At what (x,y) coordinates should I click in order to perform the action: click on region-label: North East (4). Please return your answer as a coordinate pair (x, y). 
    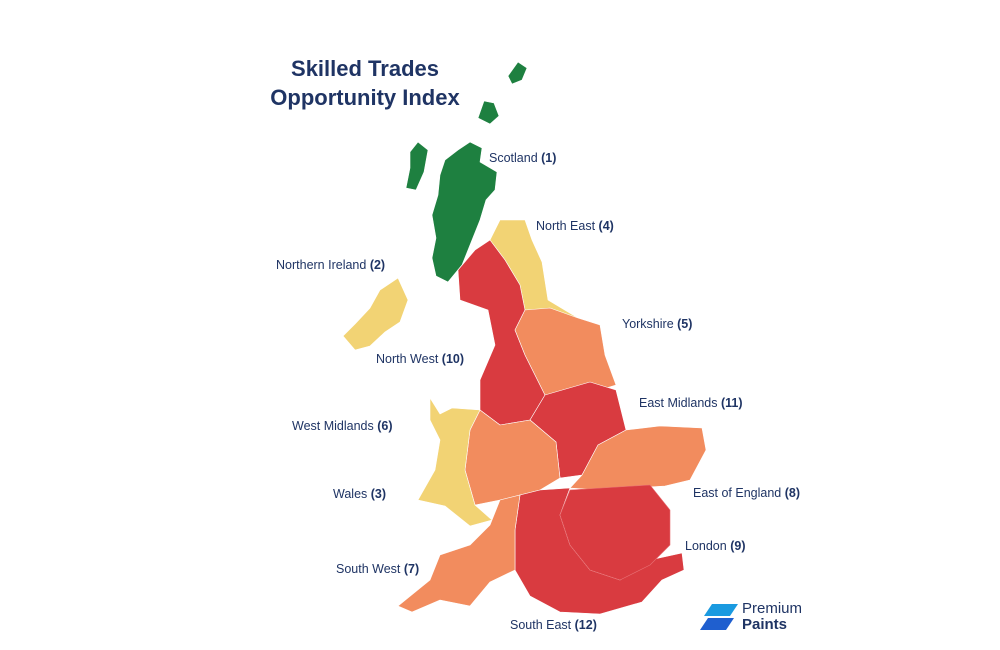
    Looking at the image, I should click on (575, 226).